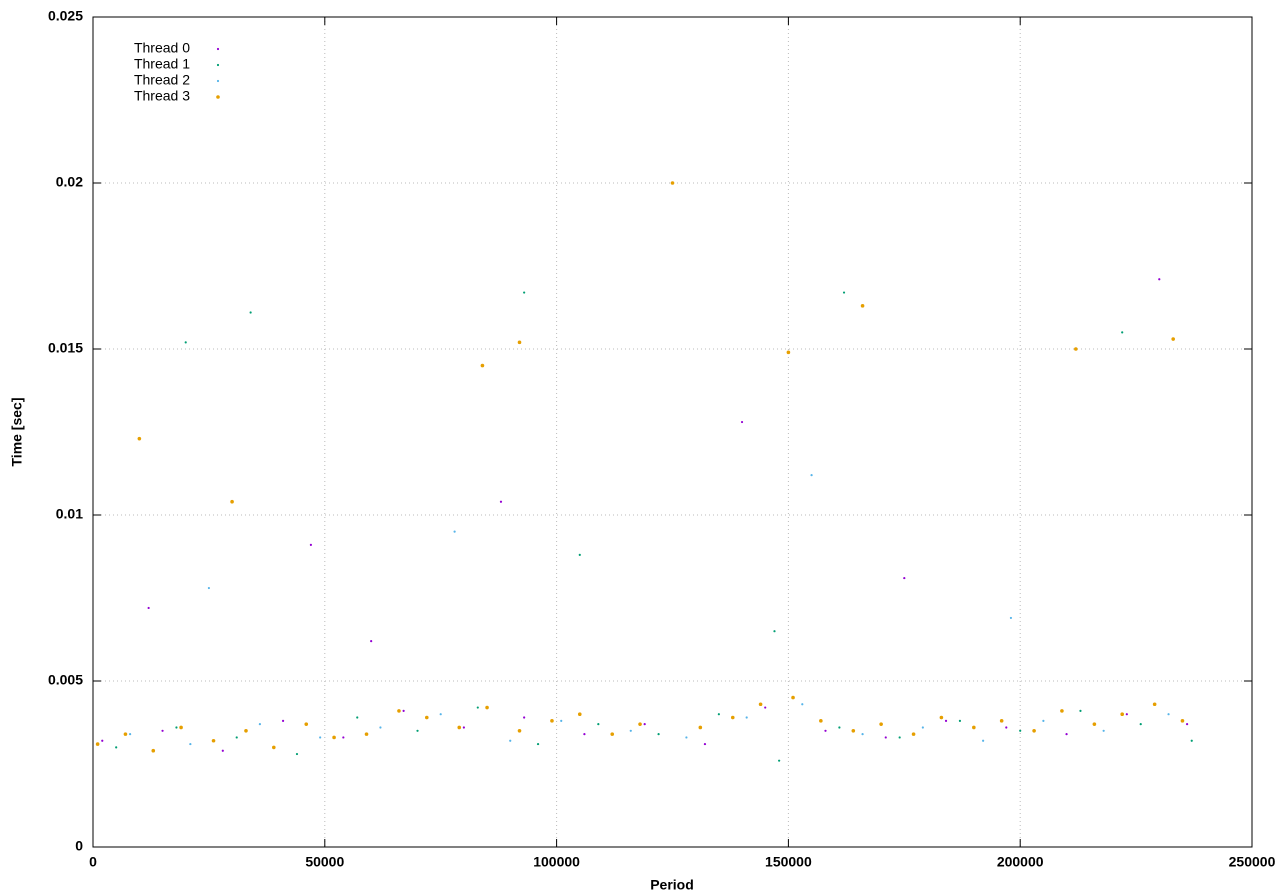 The height and width of the screenshot is (896, 1280). Describe the element at coordinates (162, 48) in the screenshot. I see `legend-label: Thread 0` at that location.